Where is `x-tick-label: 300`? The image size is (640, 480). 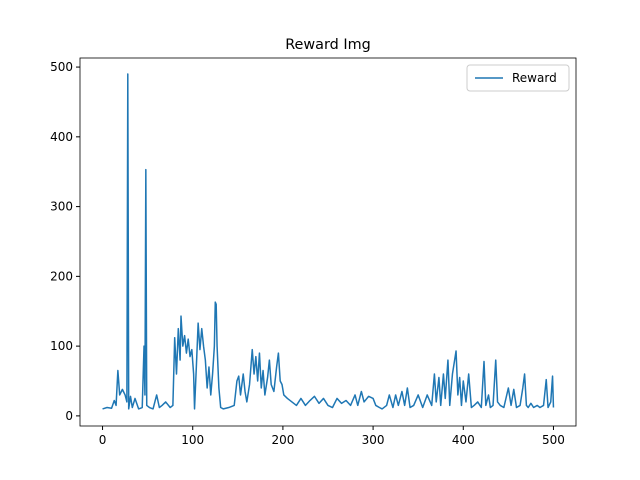 x-tick-label: 300 is located at coordinates (373, 440).